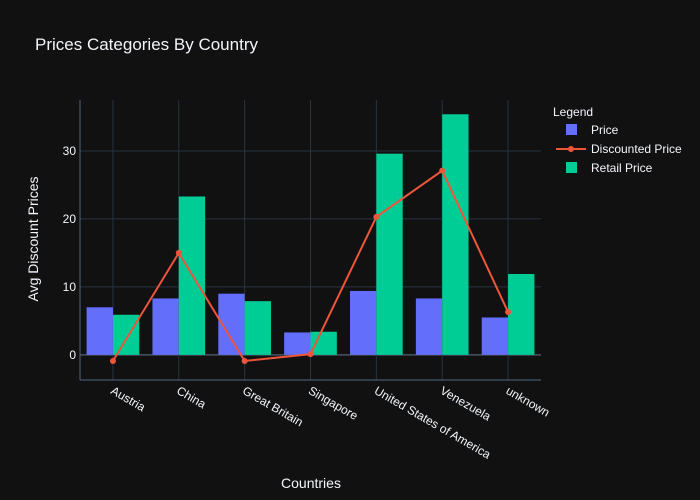 This screenshot has width=700, height=500. What do you see at coordinates (70, 253) in the screenshot?
I see `y-tick-labels: 0 10 20 30` at bounding box center [70, 253].